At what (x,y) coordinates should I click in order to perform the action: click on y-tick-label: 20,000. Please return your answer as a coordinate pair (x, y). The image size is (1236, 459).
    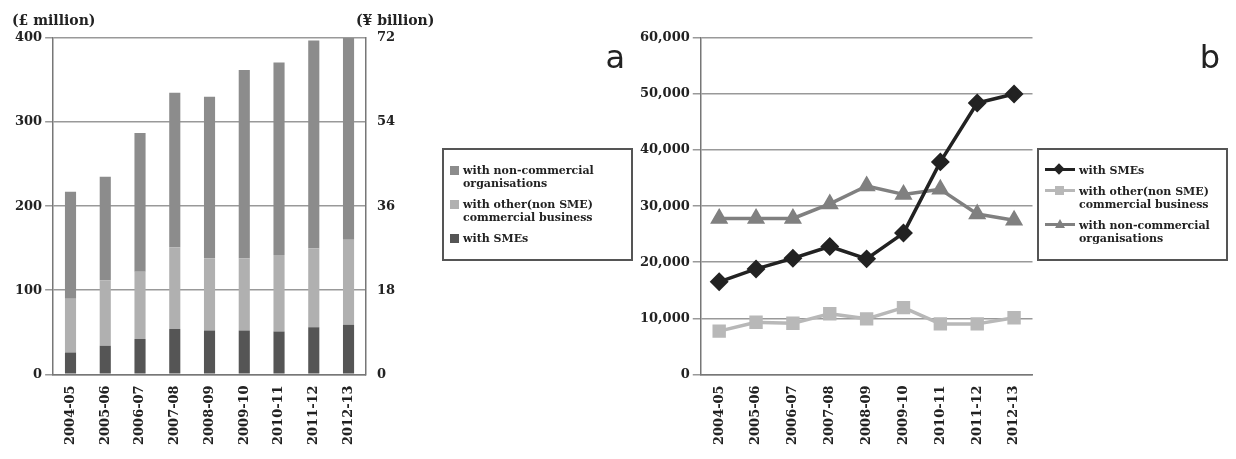
    Looking at the image, I should click on (664, 261).